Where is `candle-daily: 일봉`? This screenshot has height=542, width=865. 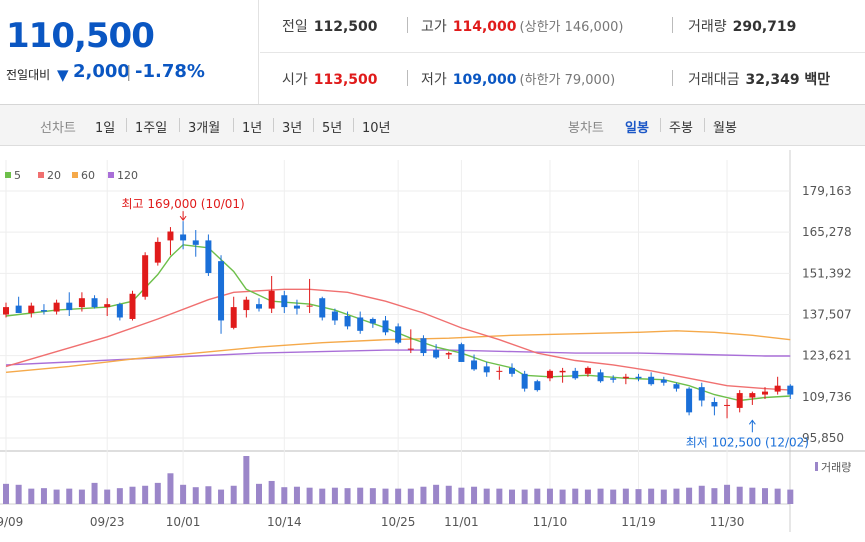
candle-daily: 일봉 is located at coordinates (637, 128).